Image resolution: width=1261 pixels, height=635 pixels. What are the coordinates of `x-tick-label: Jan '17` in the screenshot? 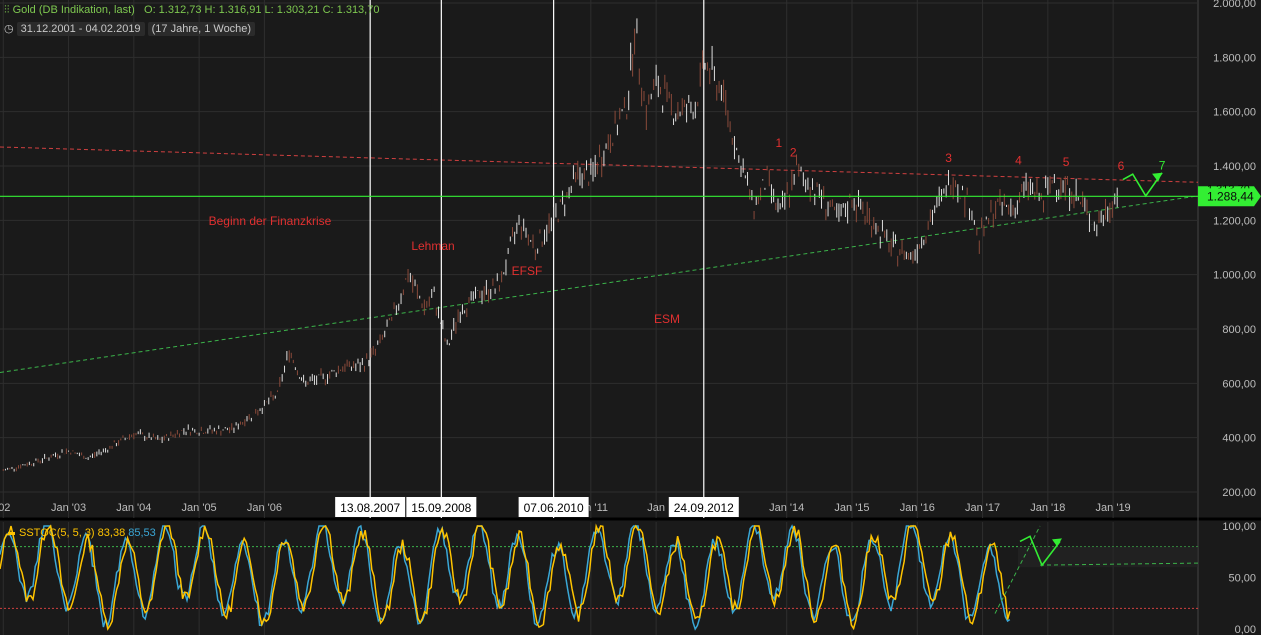 It's located at (982, 508).